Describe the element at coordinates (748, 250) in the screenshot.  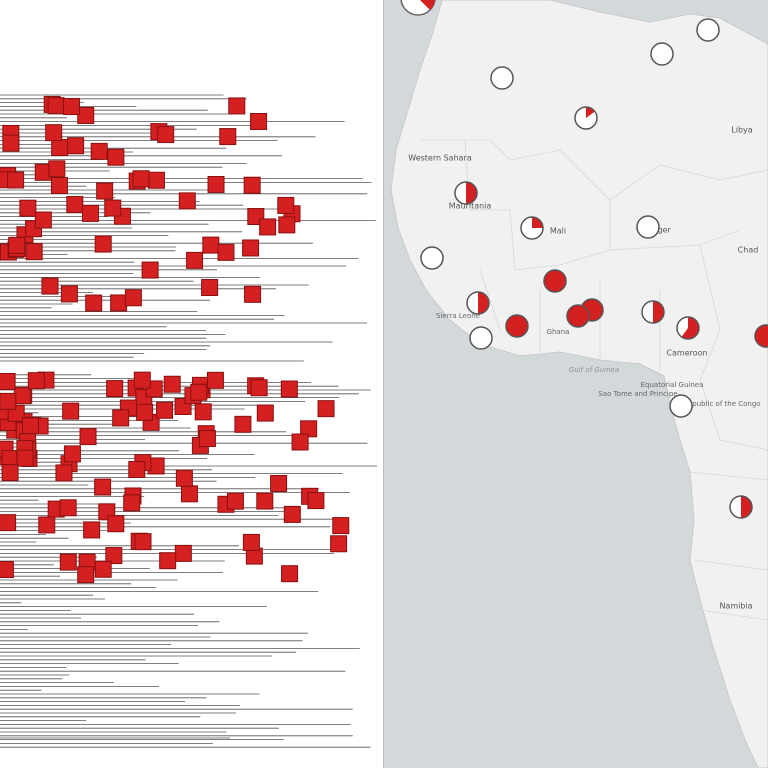
I see `place-label: Chad` at that location.